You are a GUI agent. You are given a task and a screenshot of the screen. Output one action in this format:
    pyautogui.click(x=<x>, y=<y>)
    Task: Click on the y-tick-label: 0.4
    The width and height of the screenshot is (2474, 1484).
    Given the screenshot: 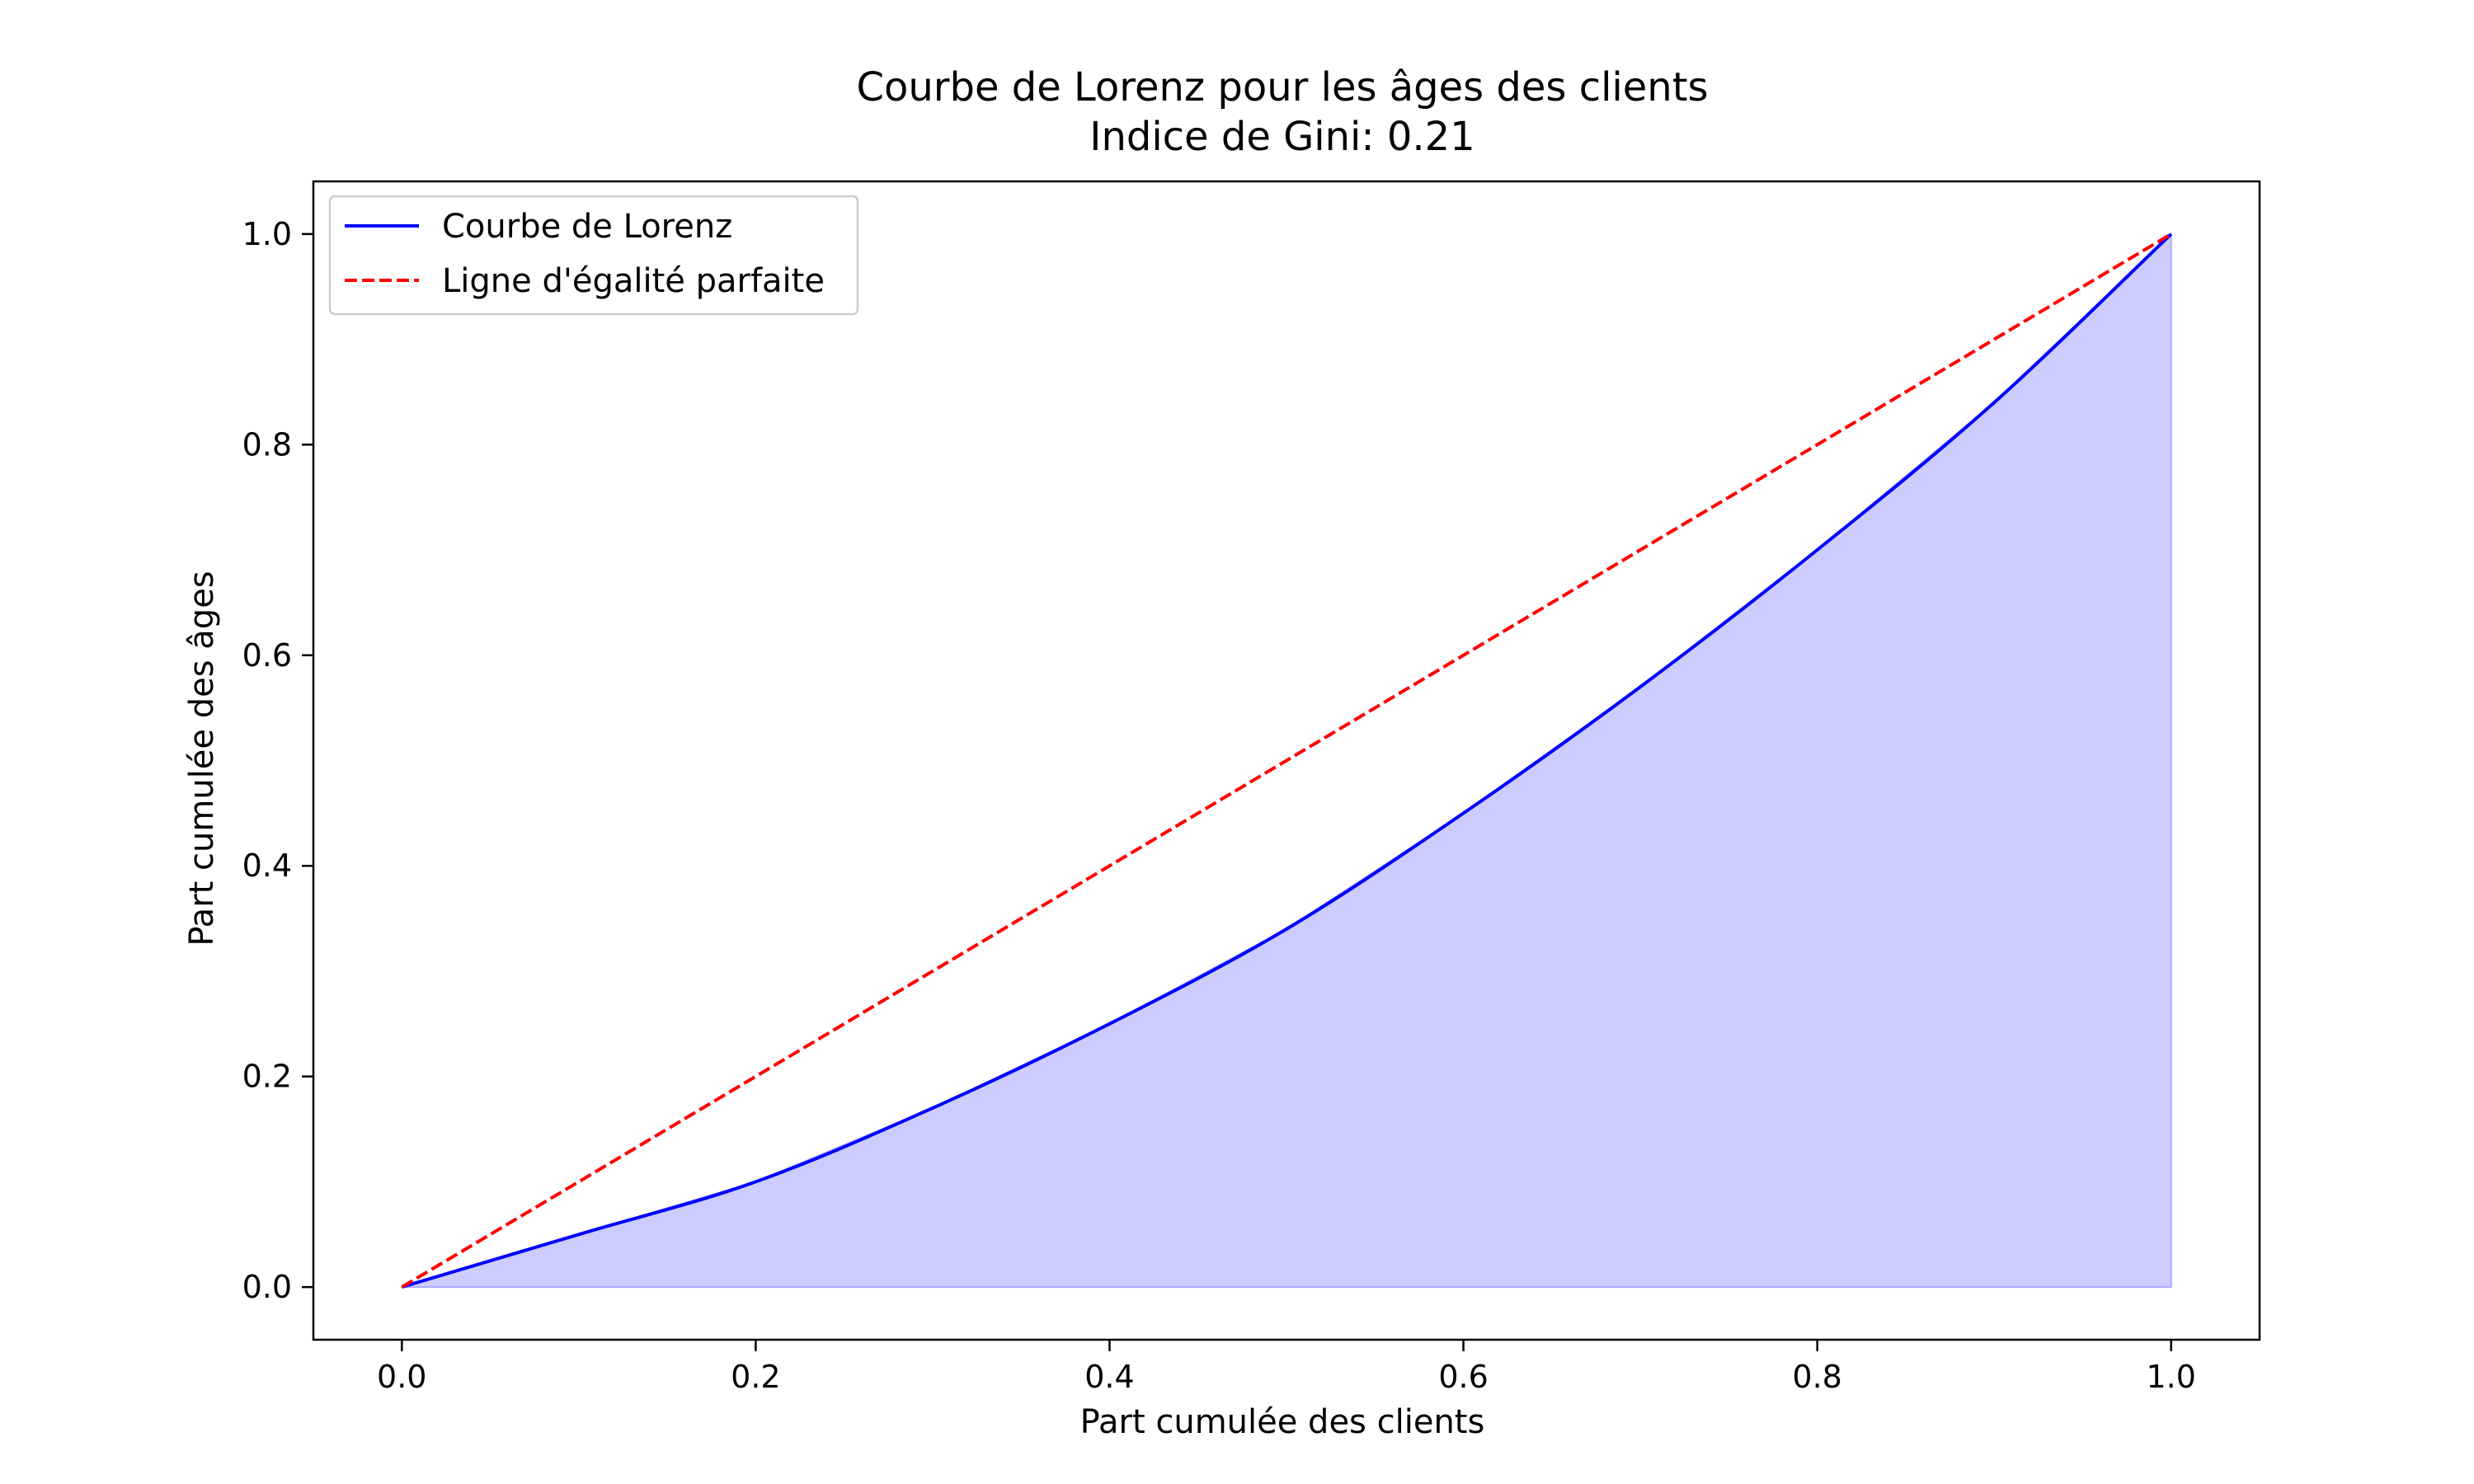 What is the action you would take?
    pyautogui.click(x=267, y=866)
    